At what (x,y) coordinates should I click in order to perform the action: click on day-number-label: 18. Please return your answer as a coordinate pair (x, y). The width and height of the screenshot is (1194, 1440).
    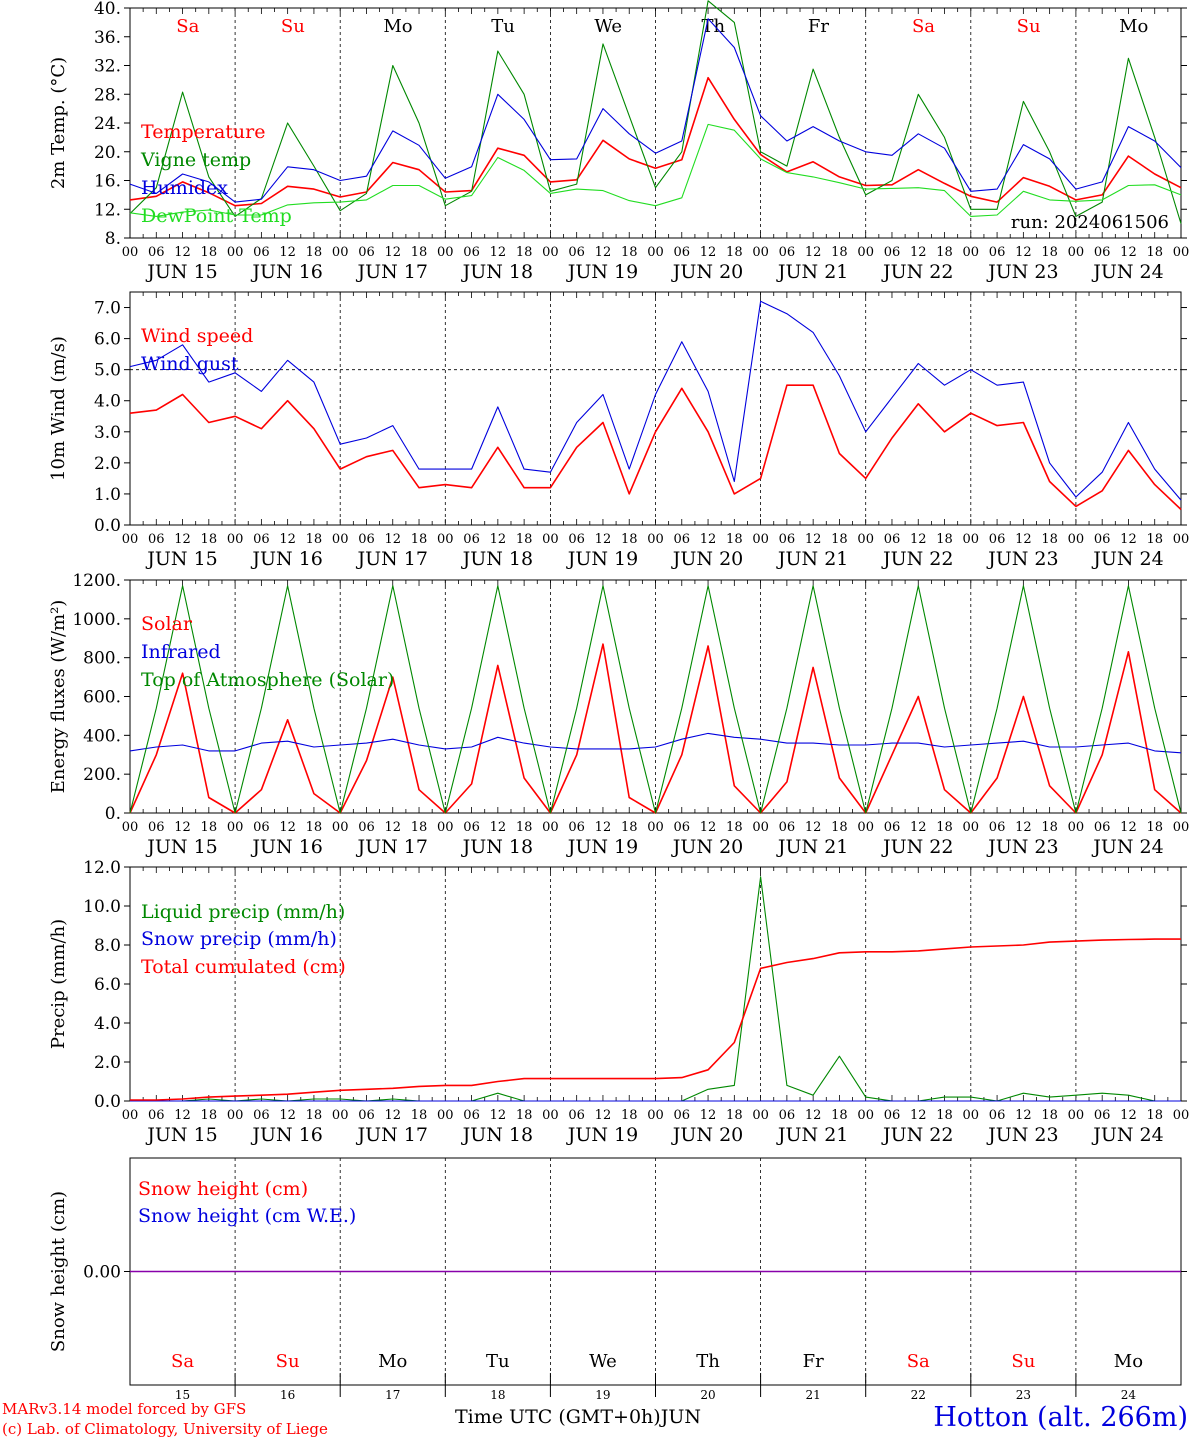
    Looking at the image, I should click on (497, 1395).